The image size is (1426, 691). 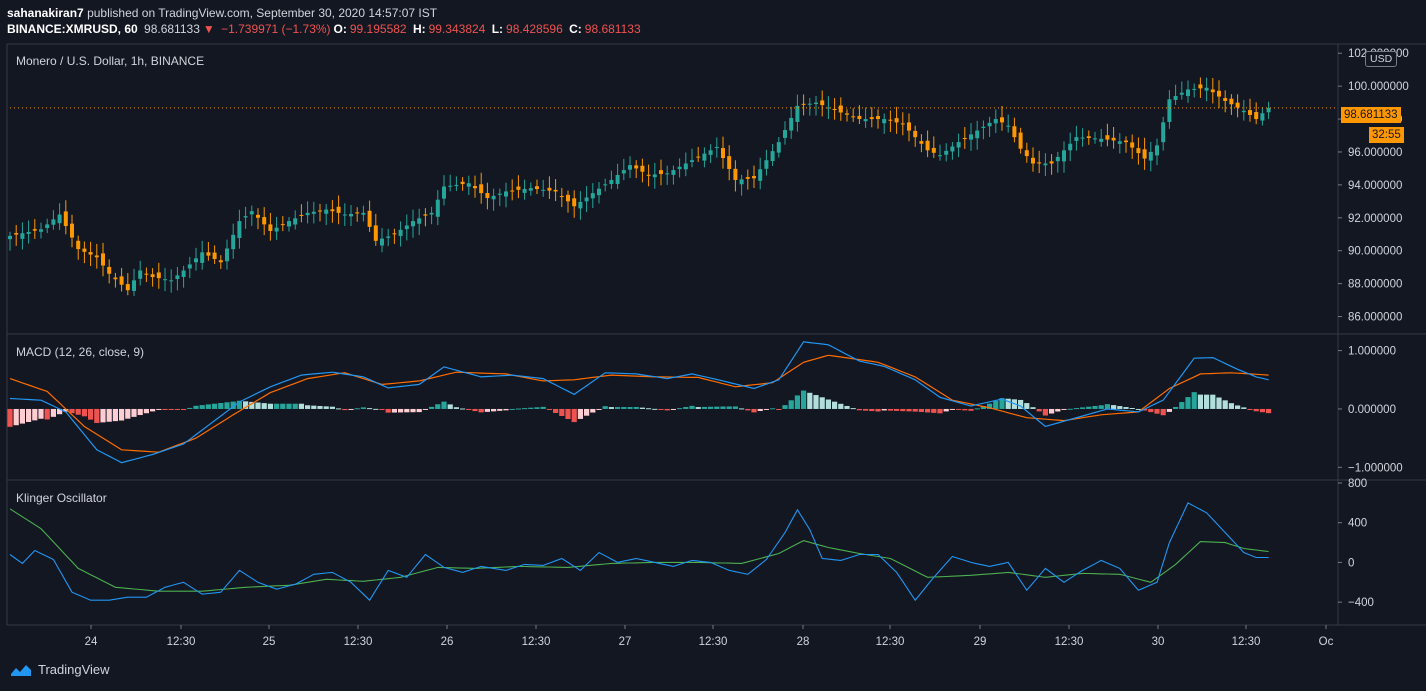 I want to click on currency-badge: USD, so click(x=1381, y=59).